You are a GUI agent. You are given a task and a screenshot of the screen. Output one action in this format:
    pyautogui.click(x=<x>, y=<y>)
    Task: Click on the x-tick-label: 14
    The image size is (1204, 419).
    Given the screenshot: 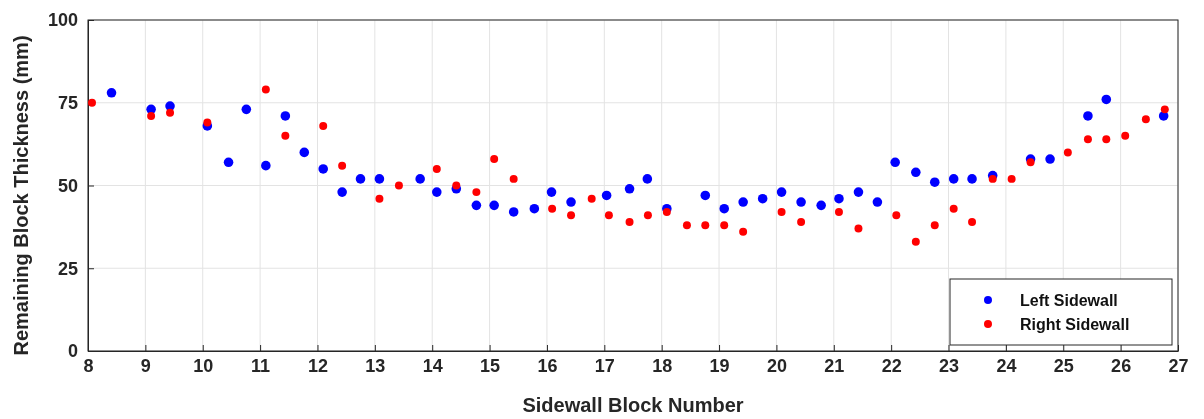 What is the action you would take?
    pyautogui.click(x=432, y=365)
    